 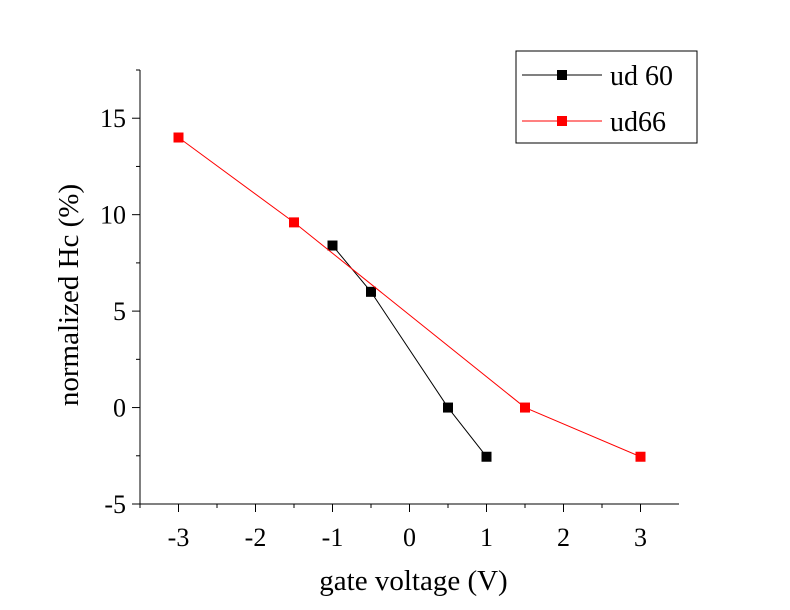 I want to click on x-tick-label: 2, so click(x=563, y=537).